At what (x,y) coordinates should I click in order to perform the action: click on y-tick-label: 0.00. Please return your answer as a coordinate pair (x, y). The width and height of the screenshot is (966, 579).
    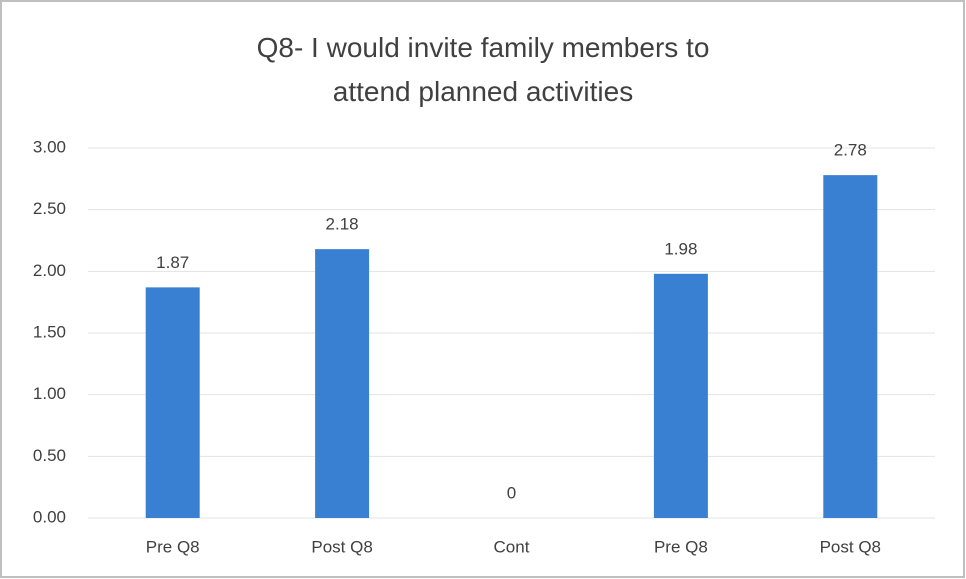
    Looking at the image, I should click on (49, 516).